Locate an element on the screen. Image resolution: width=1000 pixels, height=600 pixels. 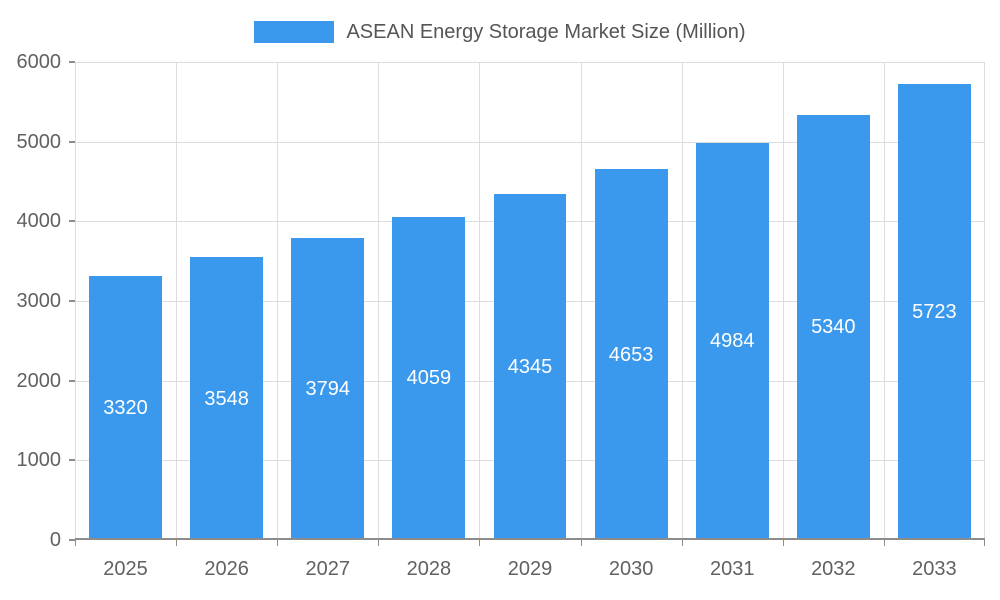
bar-value-label: 4345 is located at coordinates (530, 366).